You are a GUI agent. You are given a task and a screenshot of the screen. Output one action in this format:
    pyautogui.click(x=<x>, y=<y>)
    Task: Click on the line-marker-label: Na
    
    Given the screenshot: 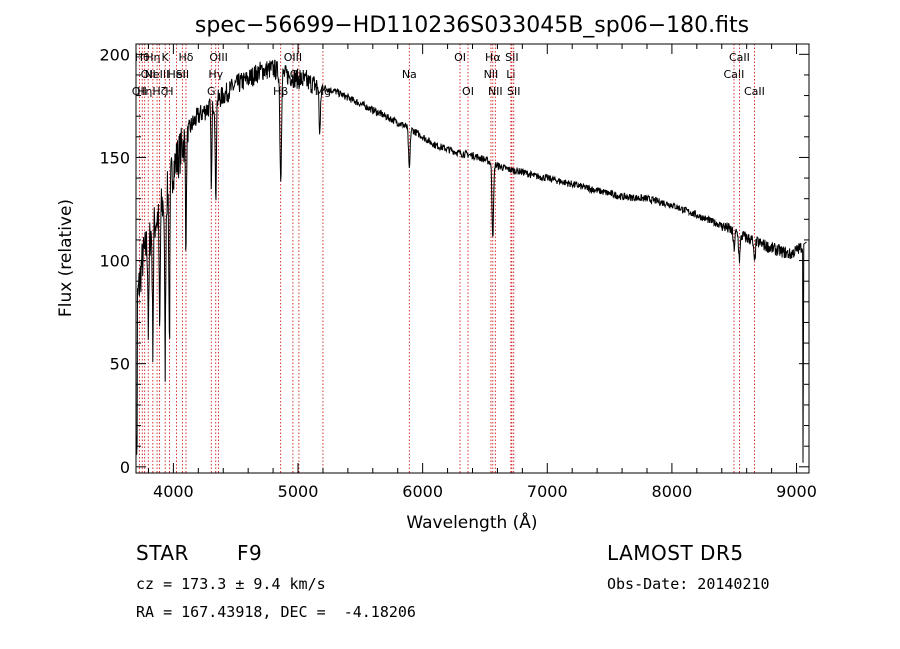 What is the action you would take?
    pyautogui.click(x=409, y=74)
    